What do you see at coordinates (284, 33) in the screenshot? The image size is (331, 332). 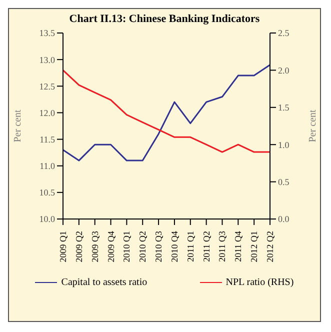 I see `y2-tick-label: 2.5` at bounding box center [284, 33].